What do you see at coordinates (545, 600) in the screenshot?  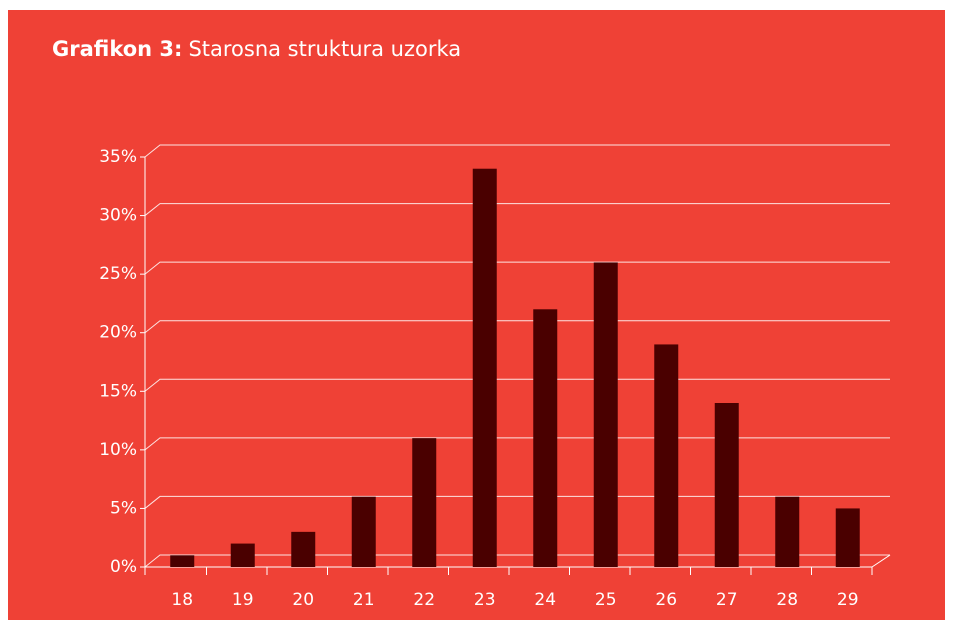 I see `x-tick-label: 24` at bounding box center [545, 600].